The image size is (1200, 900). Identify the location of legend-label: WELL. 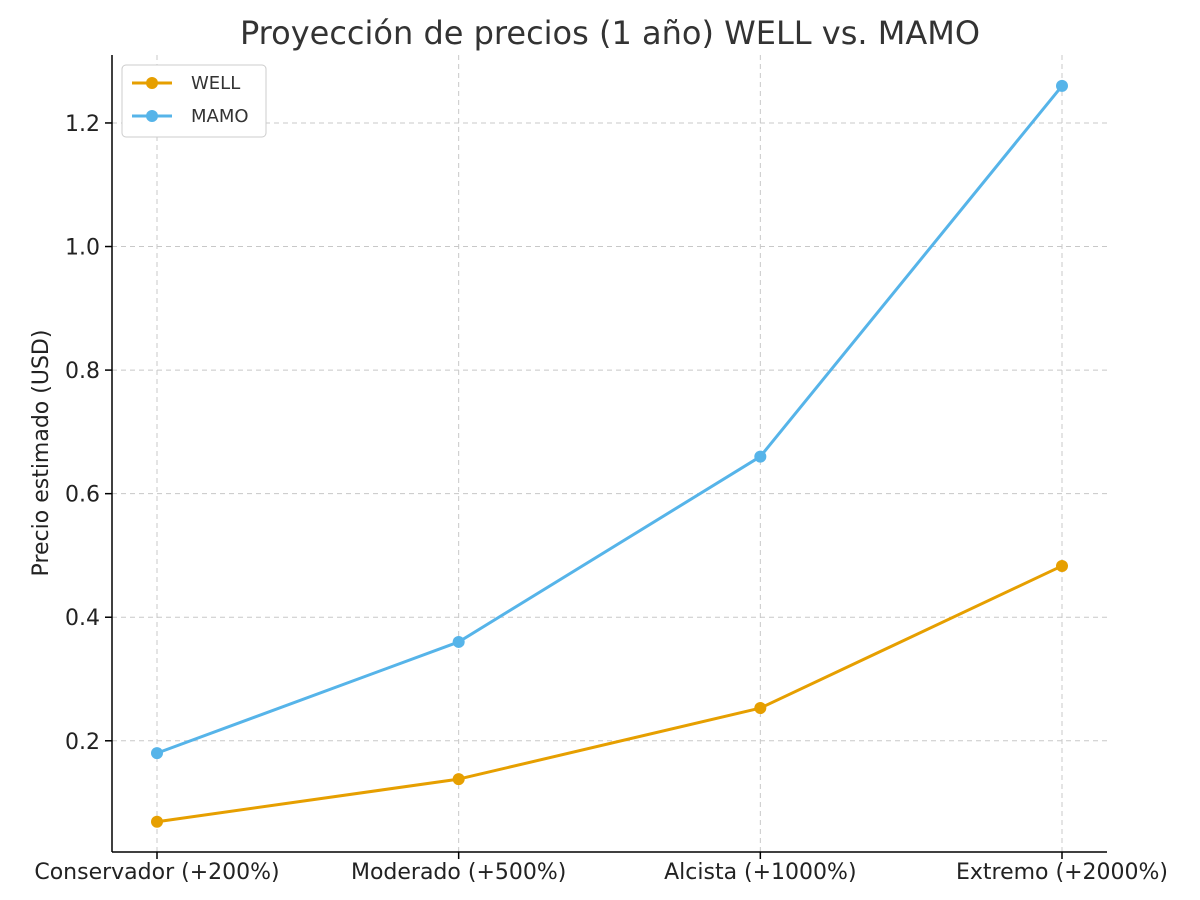
(215, 83).